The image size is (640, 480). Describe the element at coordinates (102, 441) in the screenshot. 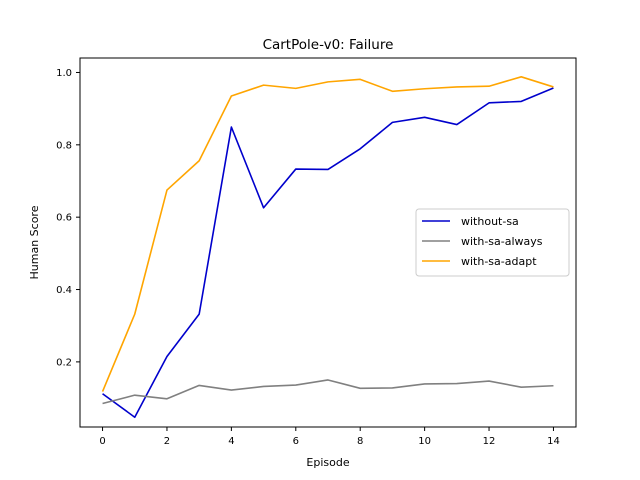

I see `x-tick-label: 0` at that location.